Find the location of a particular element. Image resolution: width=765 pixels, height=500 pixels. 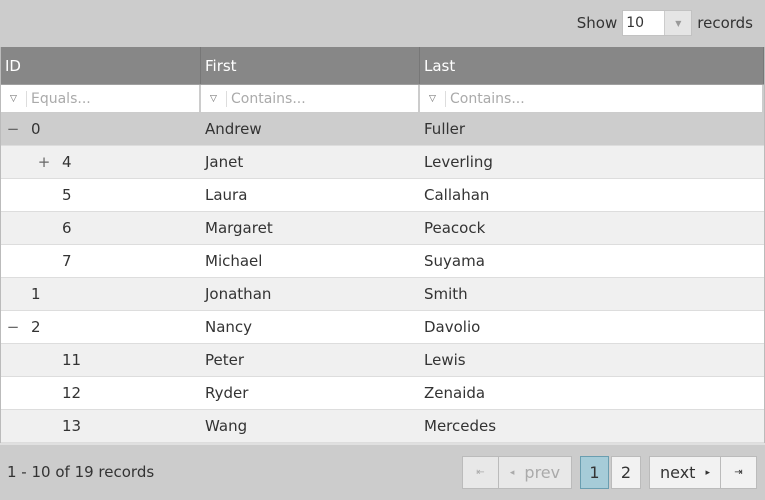

cell-id: 11 is located at coordinates (101, 360).